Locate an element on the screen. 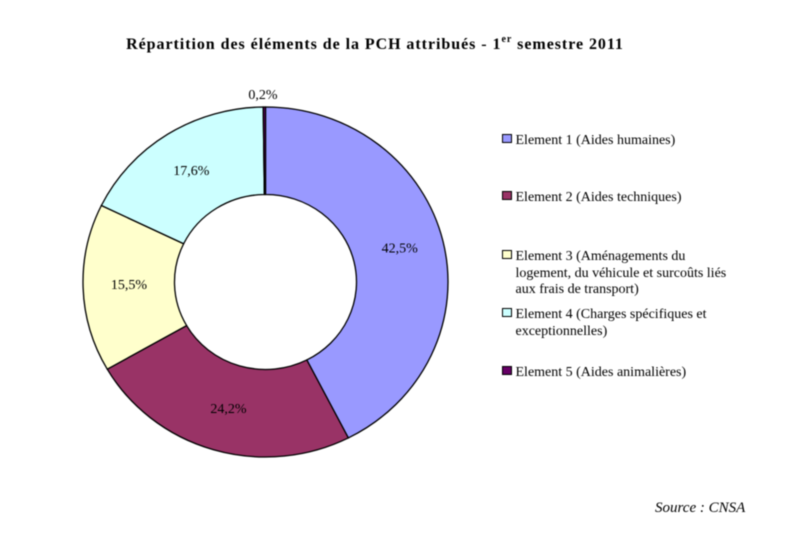 The height and width of the screenshot is (545, 790). svg-text: 15,5% is located at coordinates (129, 285).